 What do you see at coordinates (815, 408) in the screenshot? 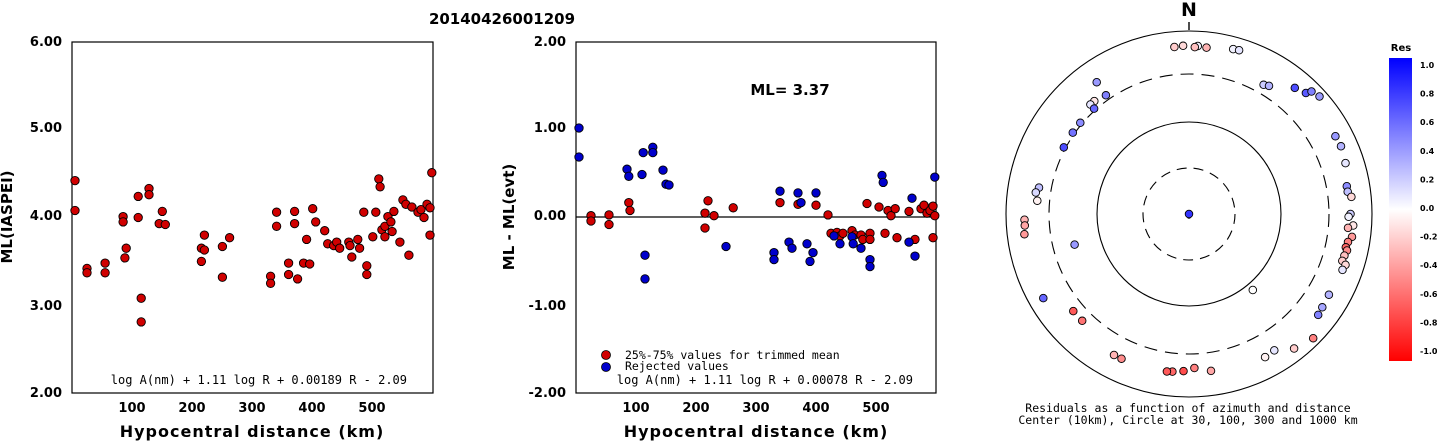
I see `middle-xtick: 400` at bounding box center [815, 408].